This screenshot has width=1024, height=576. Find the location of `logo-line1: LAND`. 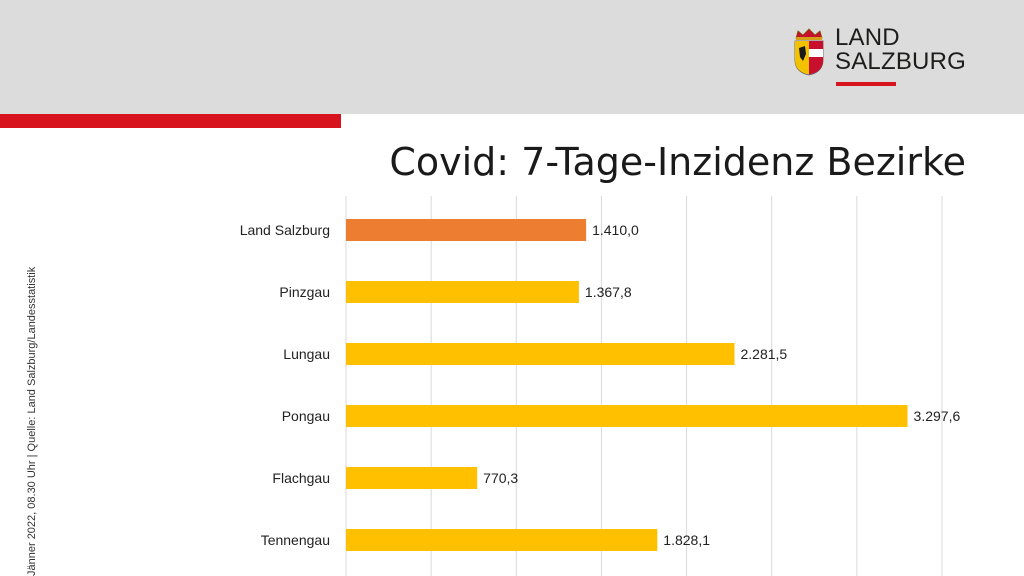

logo-line1: LAND is located at coordinates (867, 37).